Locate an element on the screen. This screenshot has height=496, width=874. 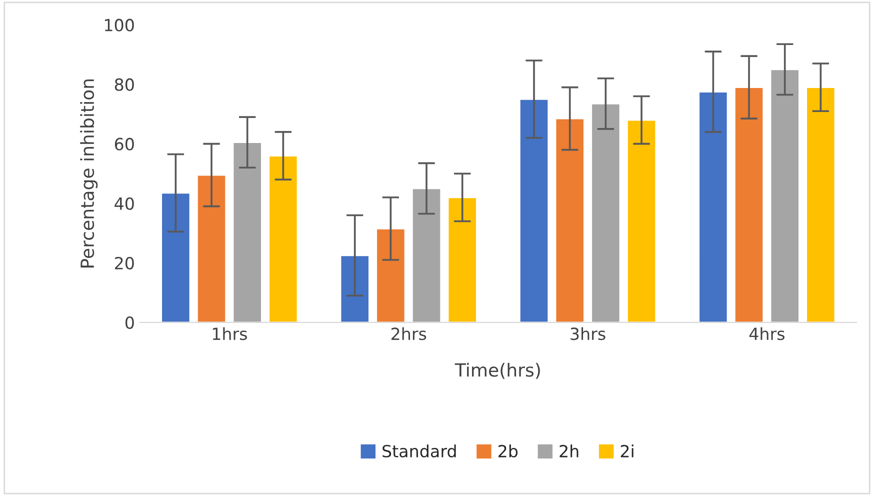
legend-label: Standard is located at coordinates (419, 451).